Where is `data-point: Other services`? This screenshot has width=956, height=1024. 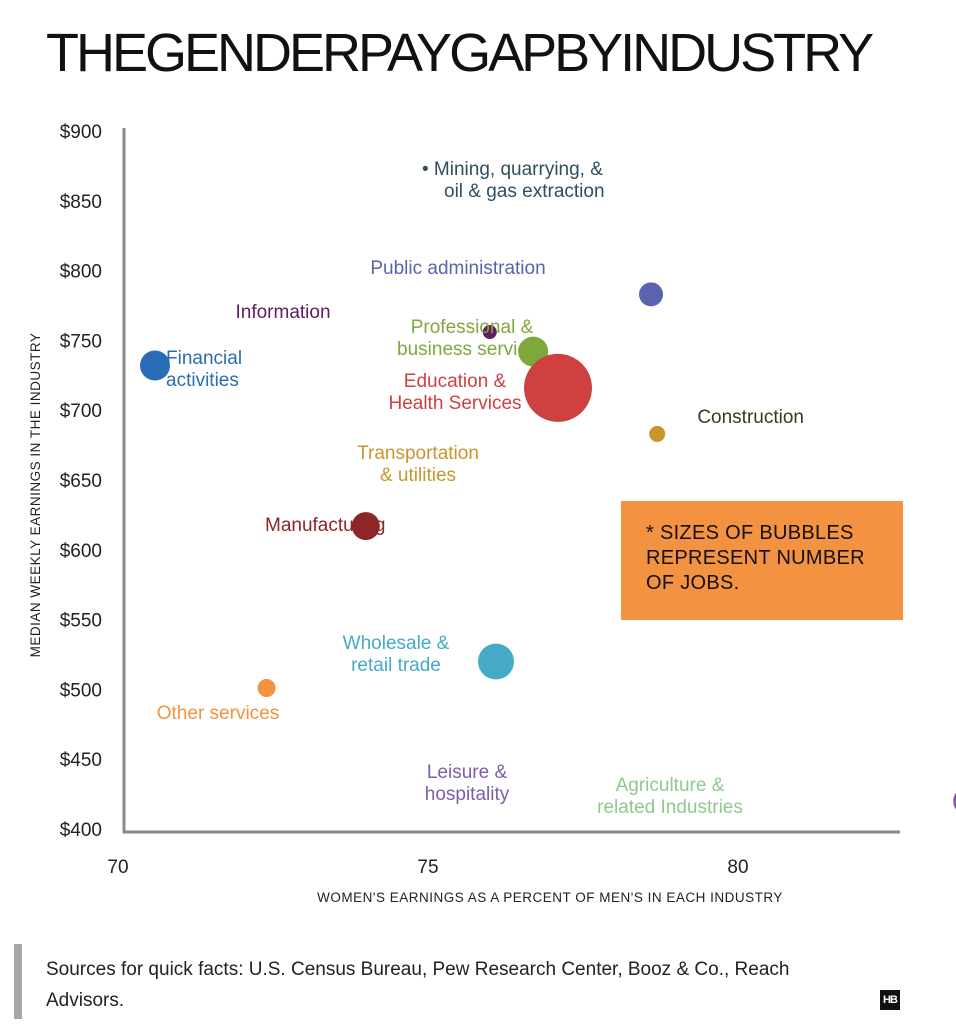 data-point: Other services is located at coordinates (218, 701).